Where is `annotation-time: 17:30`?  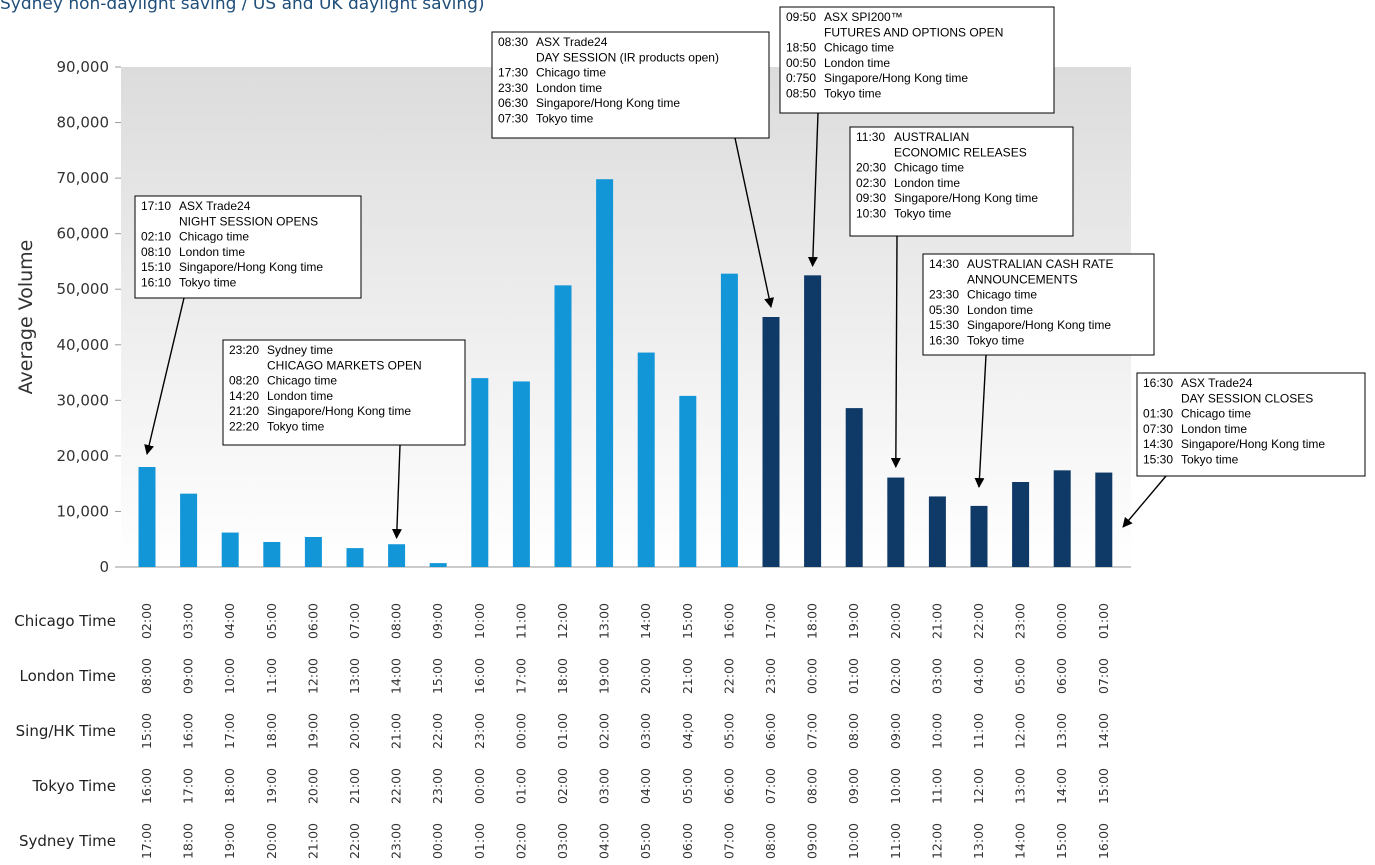
annotation-time: 17:30 is located at coordinates (513, 73).